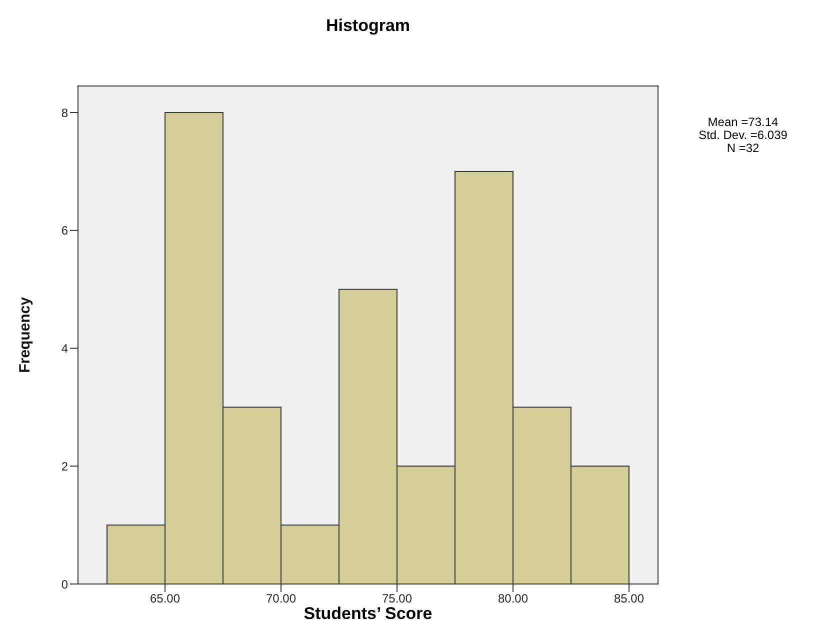 This screenshot has height=644, width=814. I want to click on x-tick-label: 85.00, so click(629, 599).